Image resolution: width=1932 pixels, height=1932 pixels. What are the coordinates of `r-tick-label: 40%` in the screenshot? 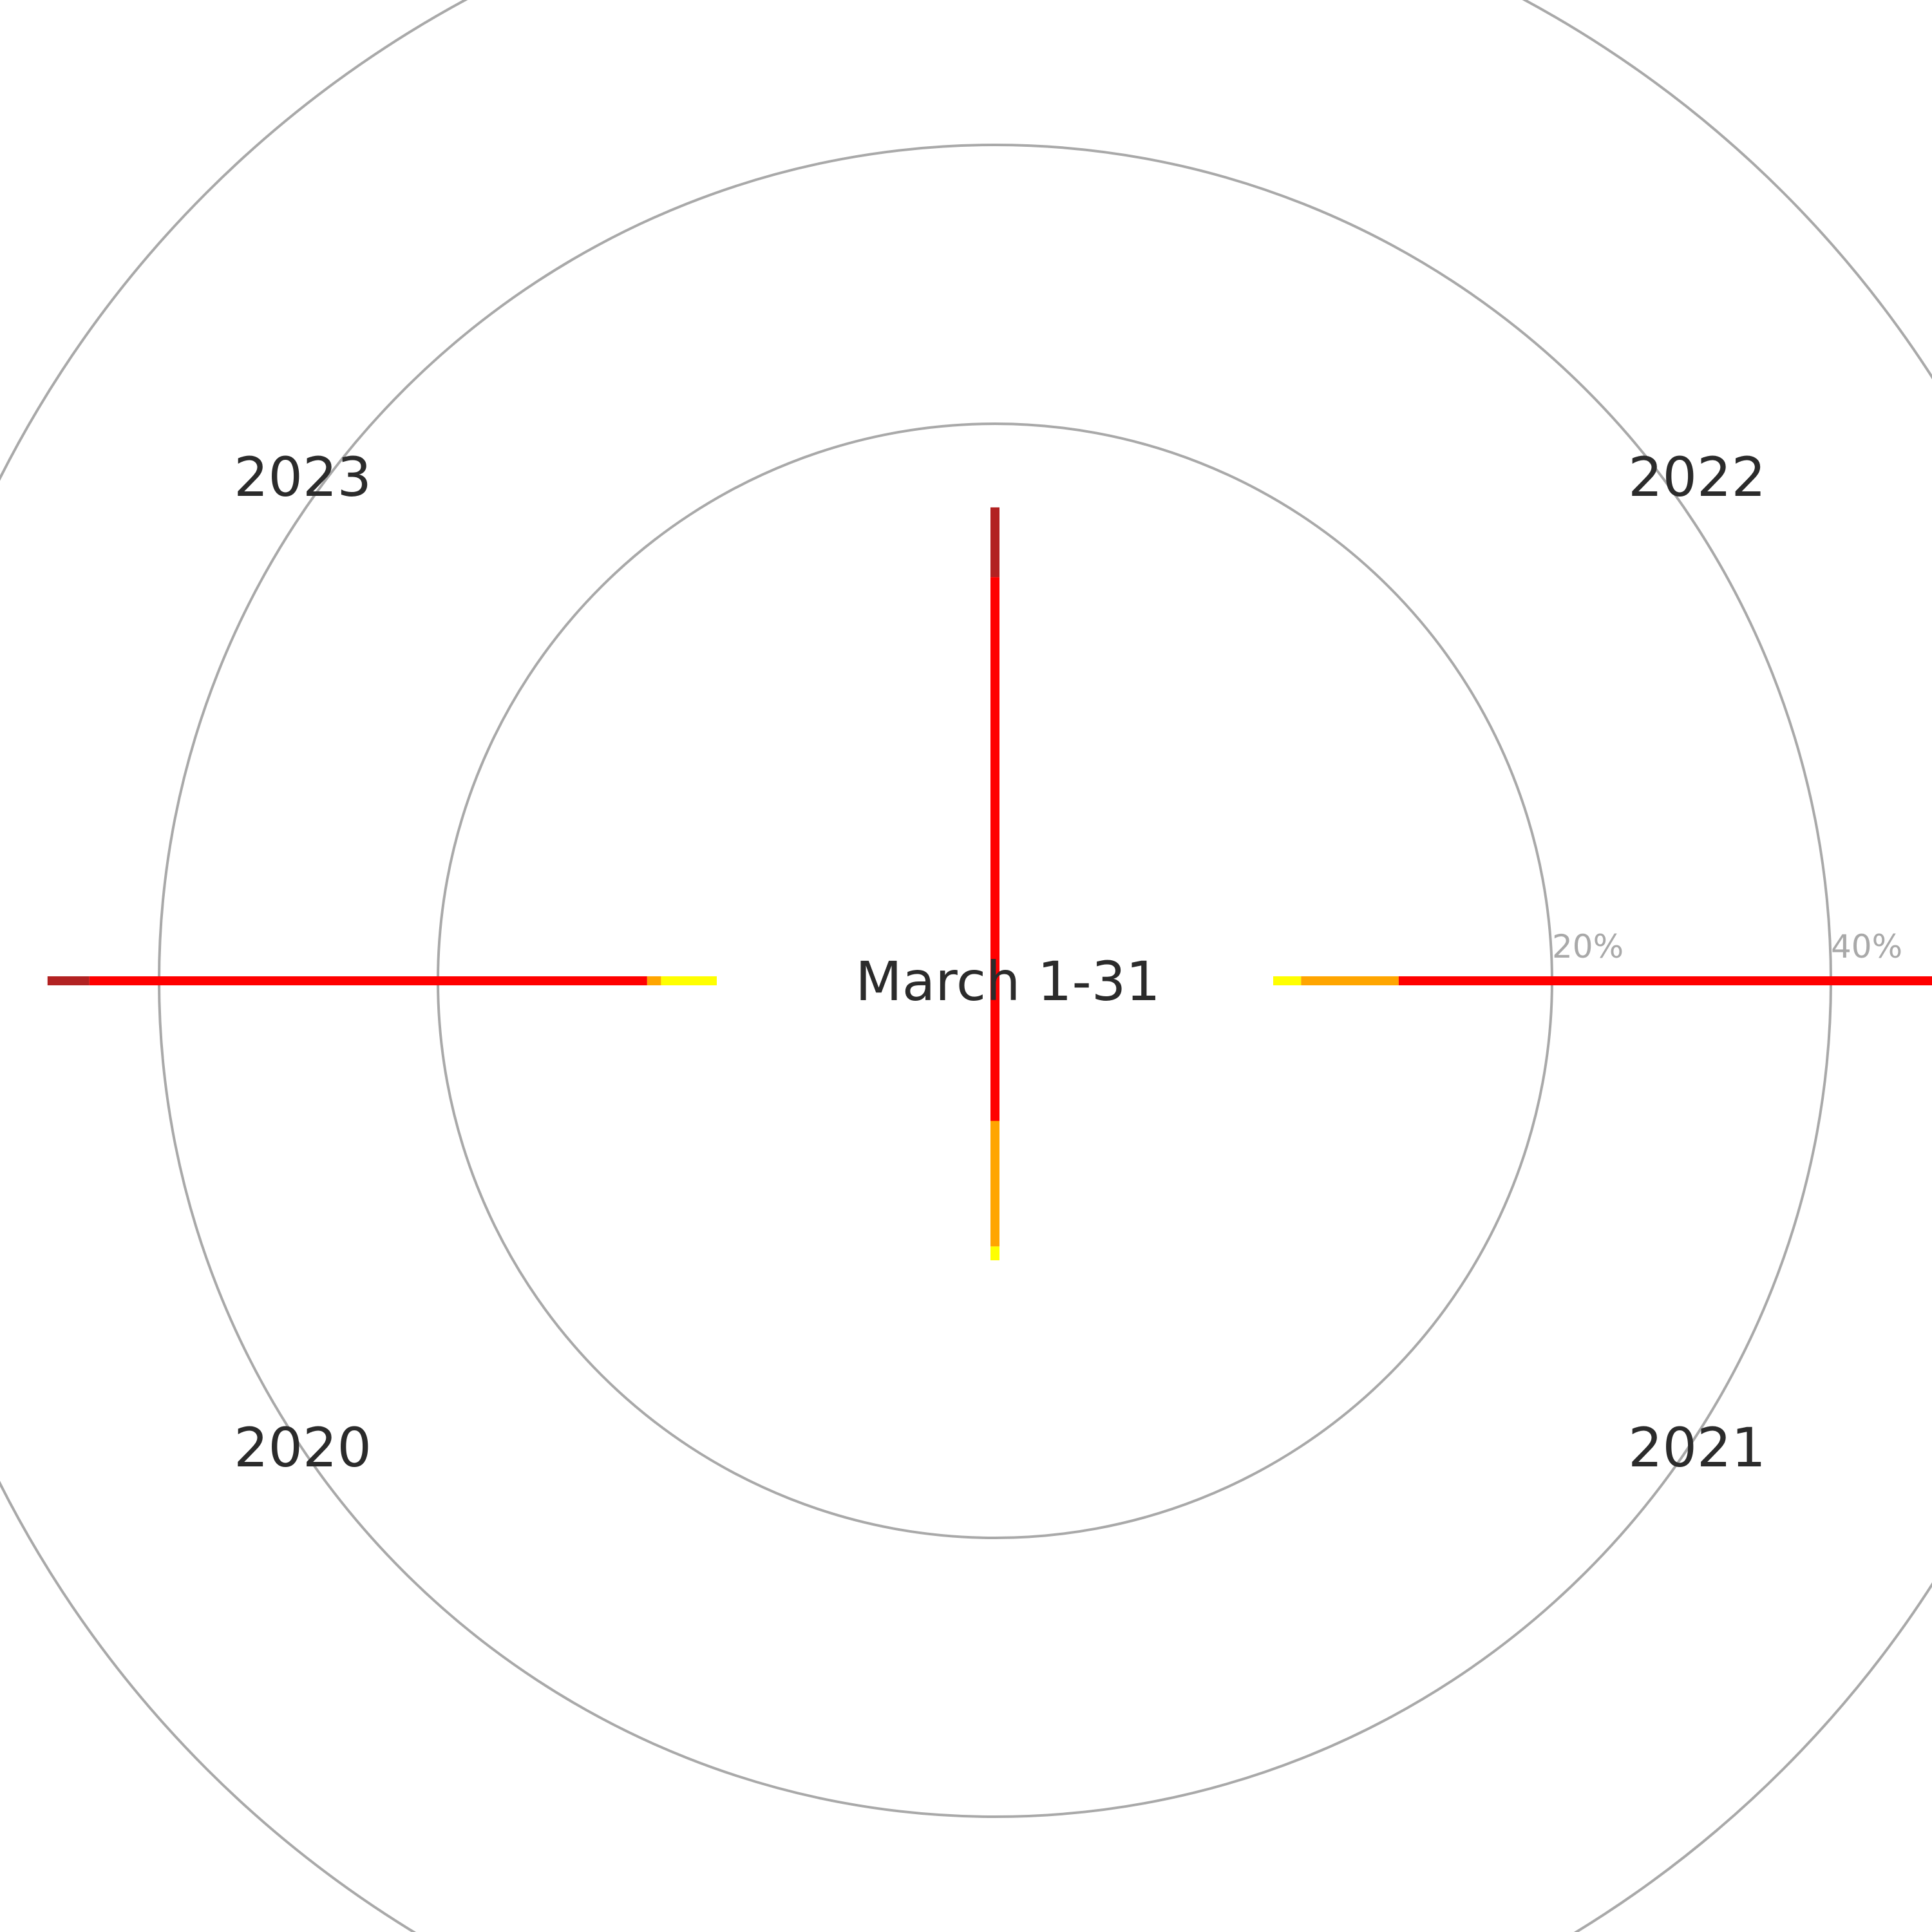 It's located at (1867, 946).